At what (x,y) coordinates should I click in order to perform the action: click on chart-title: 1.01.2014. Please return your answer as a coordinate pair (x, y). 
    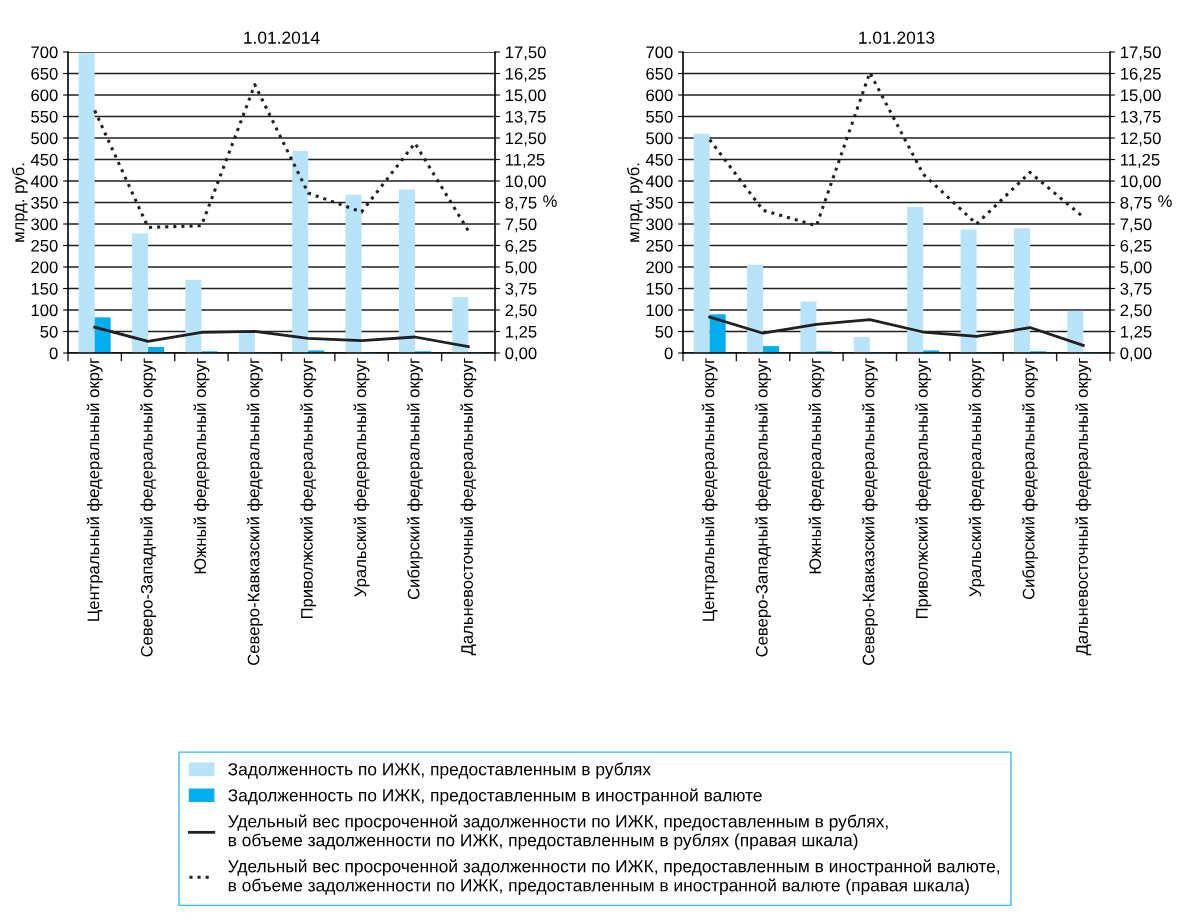
    Looking at the image, I should click on (282, 37).